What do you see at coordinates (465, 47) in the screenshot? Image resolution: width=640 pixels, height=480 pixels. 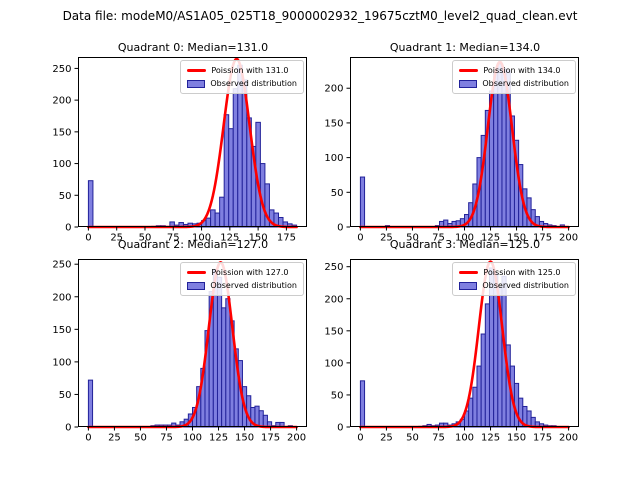 I see `subplot-title-quadrant1: Quadrant 1: Median=134.0` at bounding box center [465, 47].